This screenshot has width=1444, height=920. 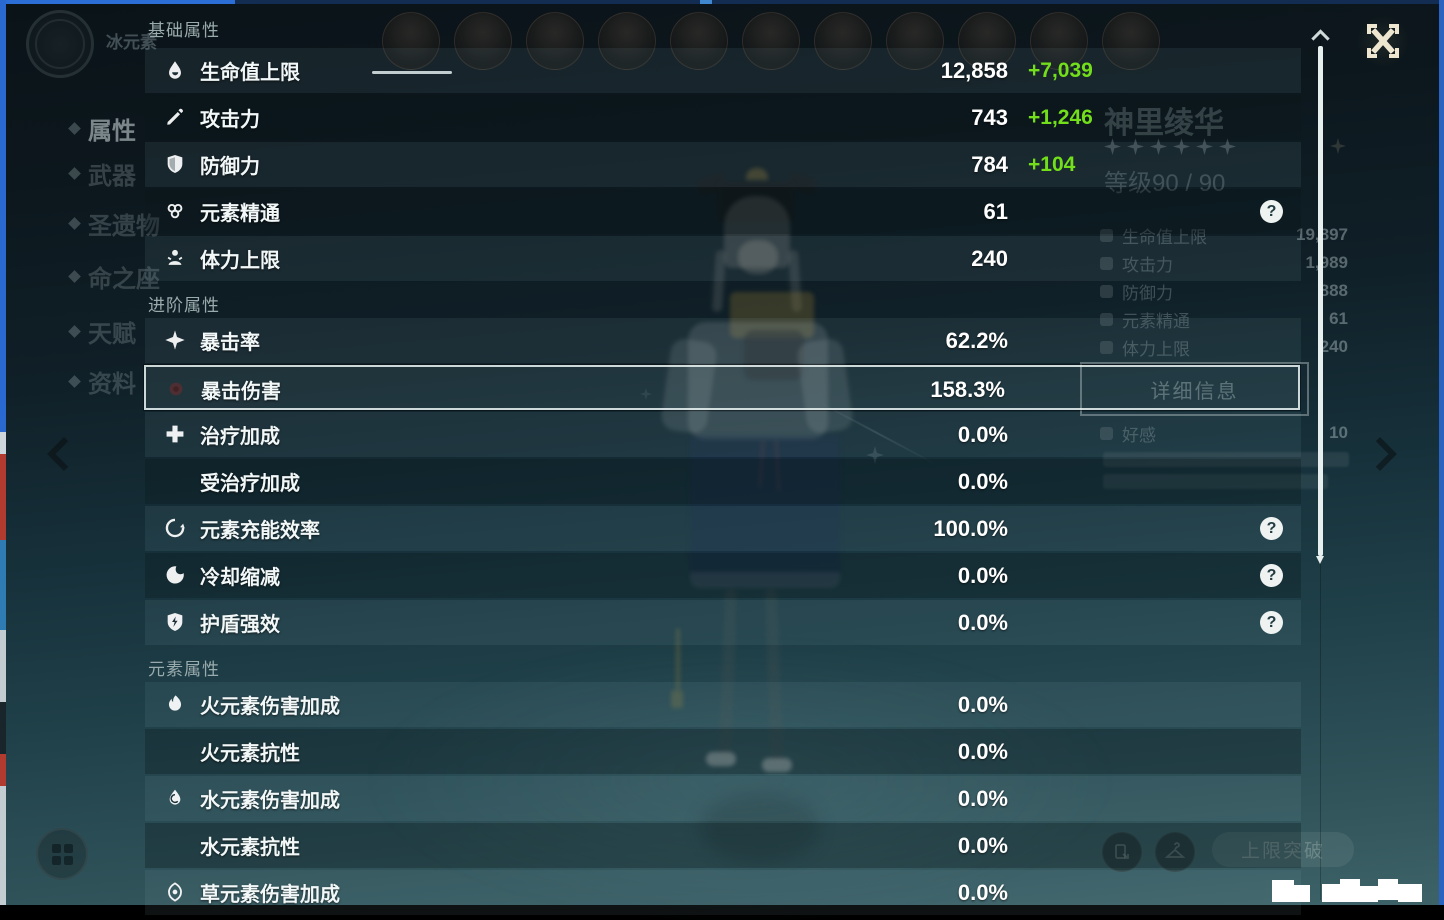 What do you see at coordinates (1320, 301) in the screenshot?
I see `scrollbar-thumb` at bounding box center [1320, 301].